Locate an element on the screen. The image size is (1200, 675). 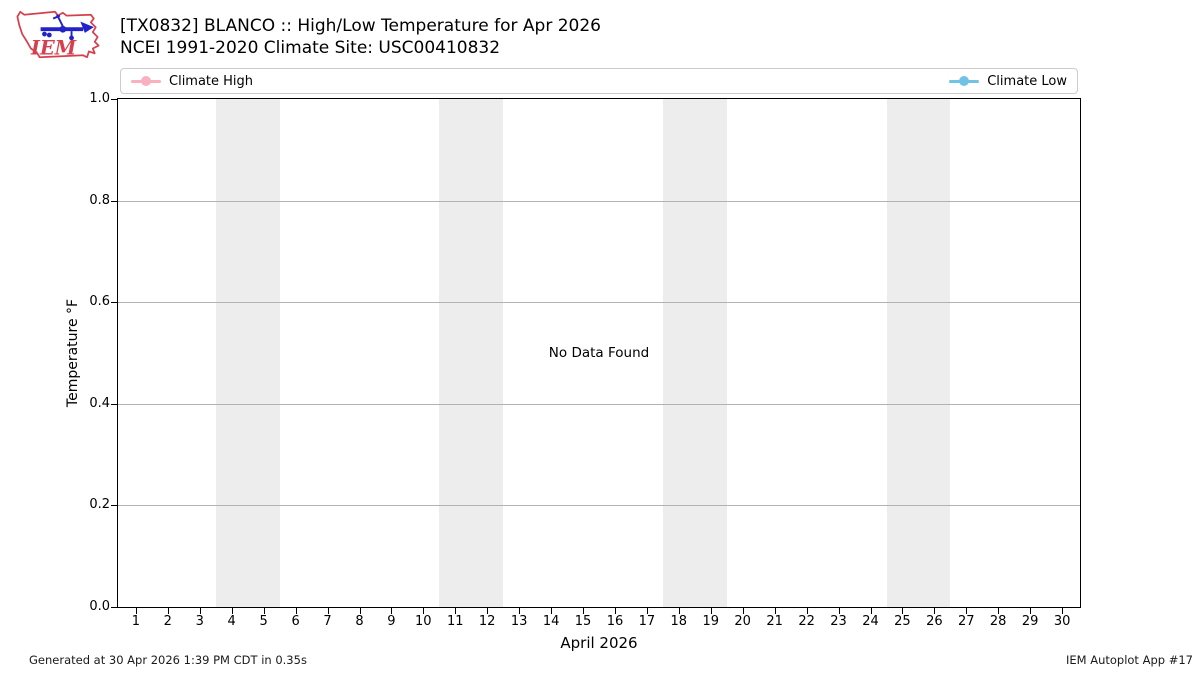
x-tick-label: 18 is located at coordinates (679, 621).